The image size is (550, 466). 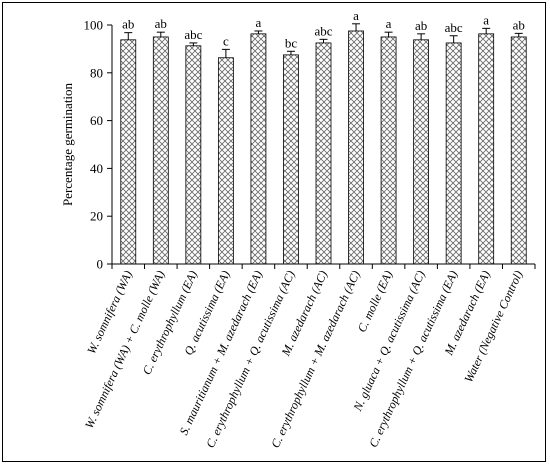 What do you see at coordinates (94, 25) in the screenshot?
I see `y-tick-label: 100` at bounding box center [94, 25].